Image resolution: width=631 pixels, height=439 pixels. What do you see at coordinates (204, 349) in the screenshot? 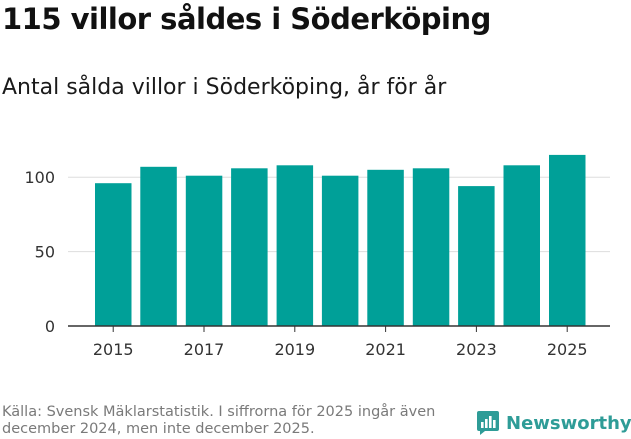
I see `x-tick-label: 2017` at bounding box center [204, 349].